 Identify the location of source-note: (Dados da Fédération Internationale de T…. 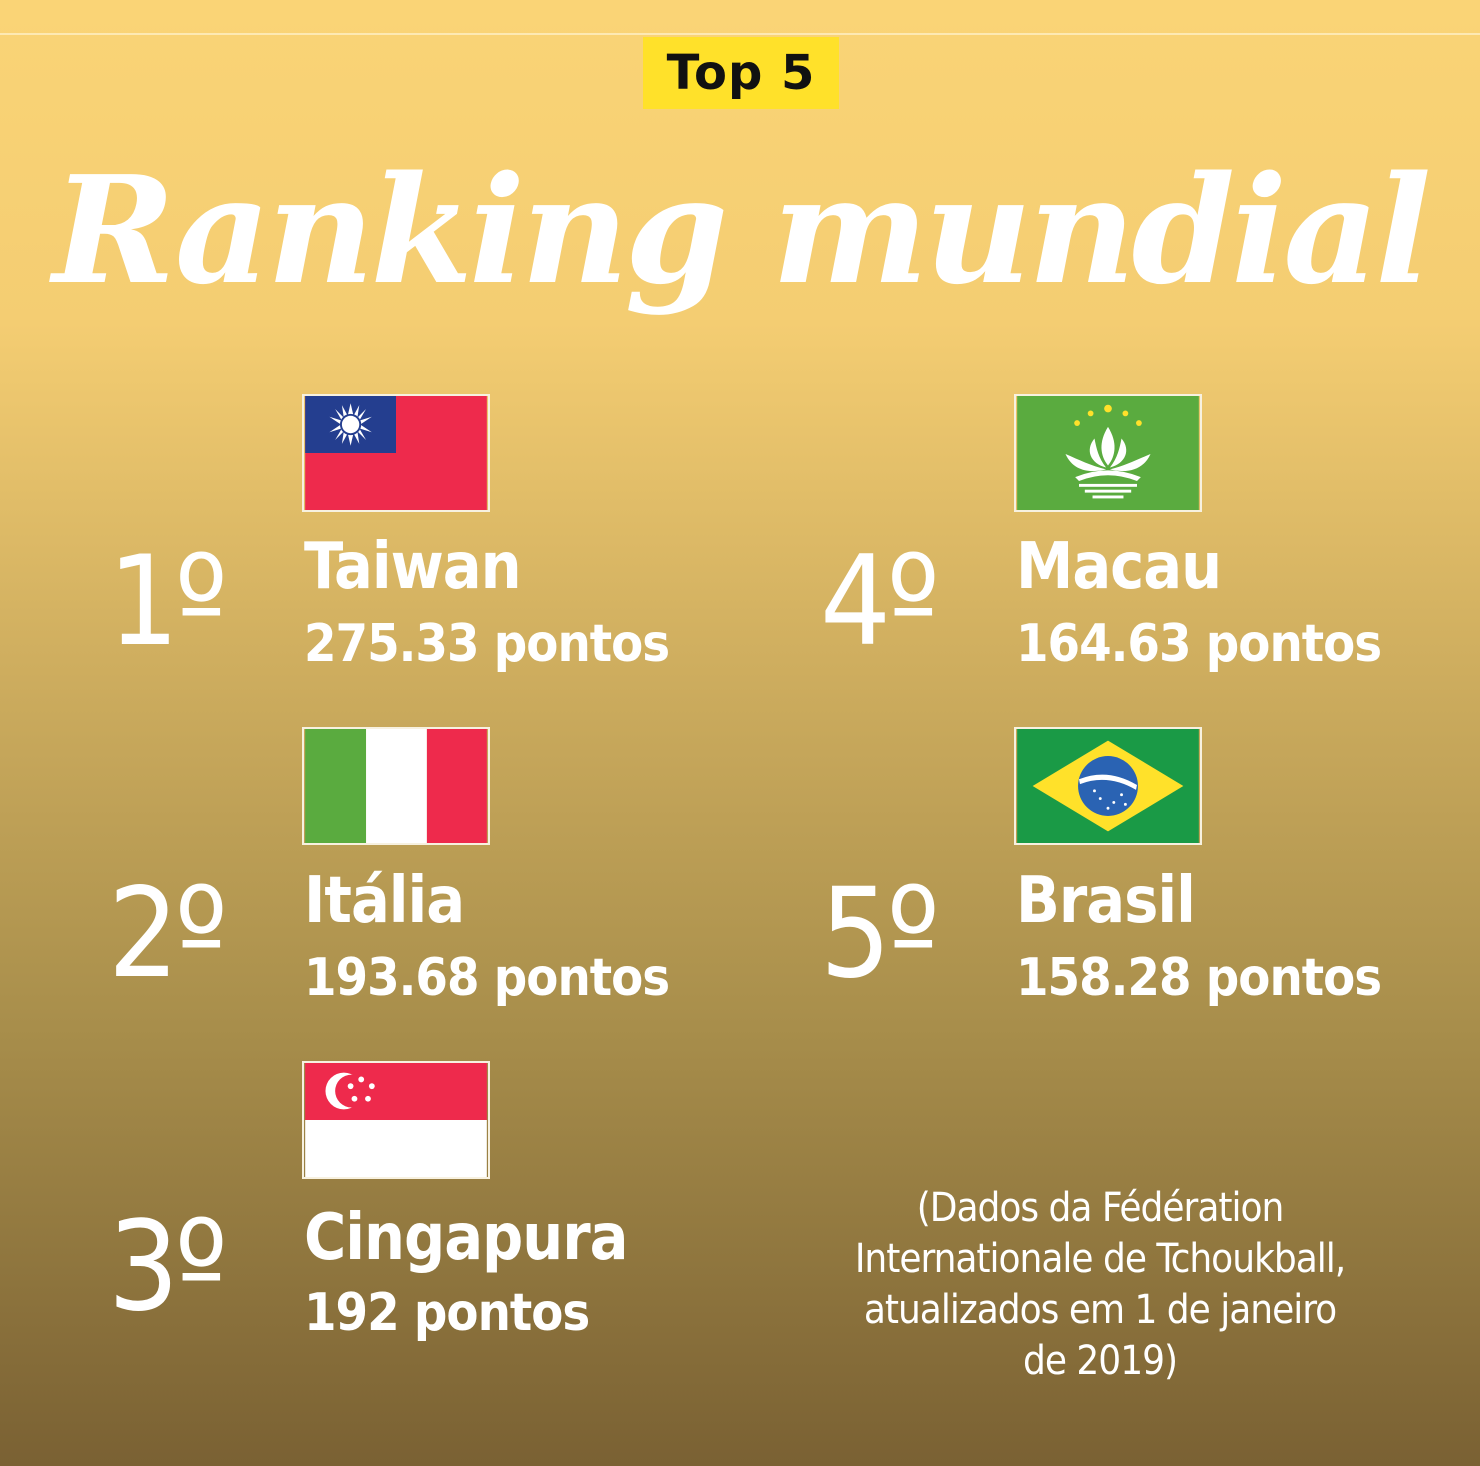
(1100, 1284).